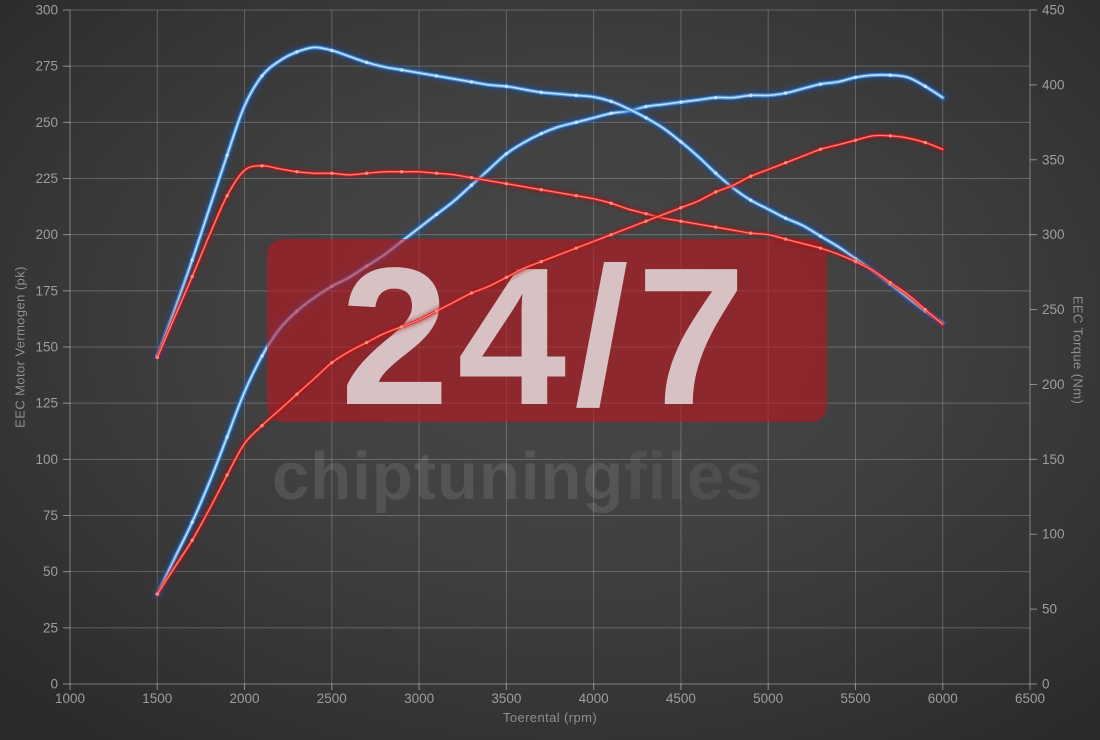 The width and height of the screenshot is (1100, 740). I want to click on svg-text: 6000, so click(943, 698).